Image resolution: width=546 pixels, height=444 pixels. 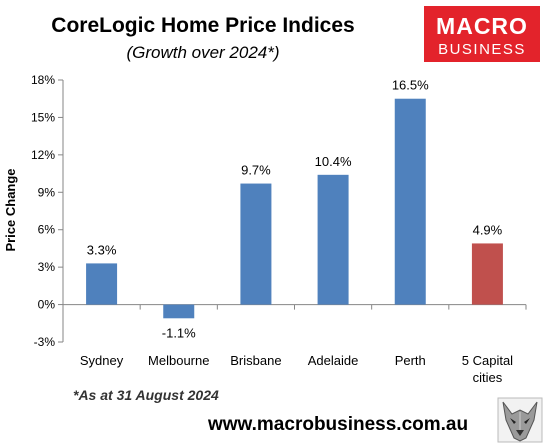 I want to click on bar-adelaide, so click(x=333, y=239).